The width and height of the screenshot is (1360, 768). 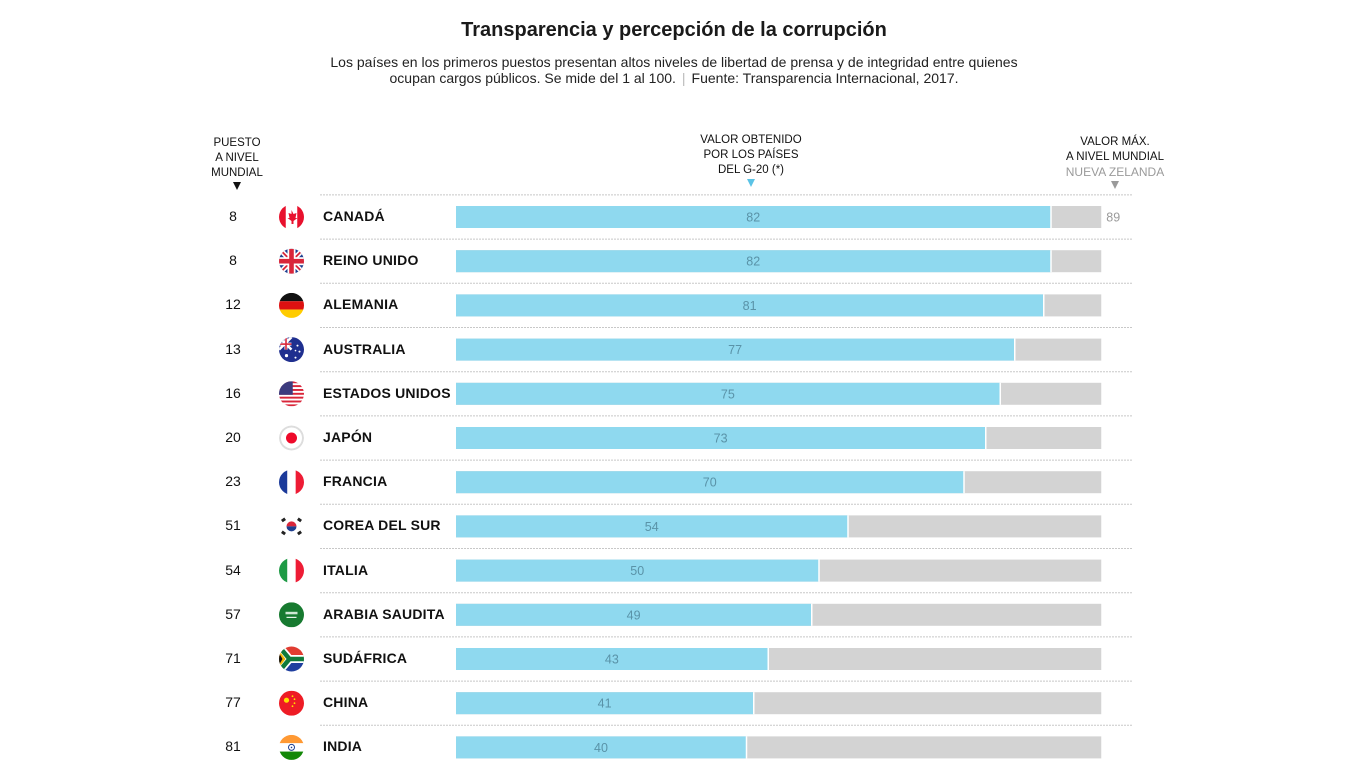 What do you see at coordinates (1113, 218) in the screenshot?
I see `max-value-label: 89` at bounding box center [1113, 218].